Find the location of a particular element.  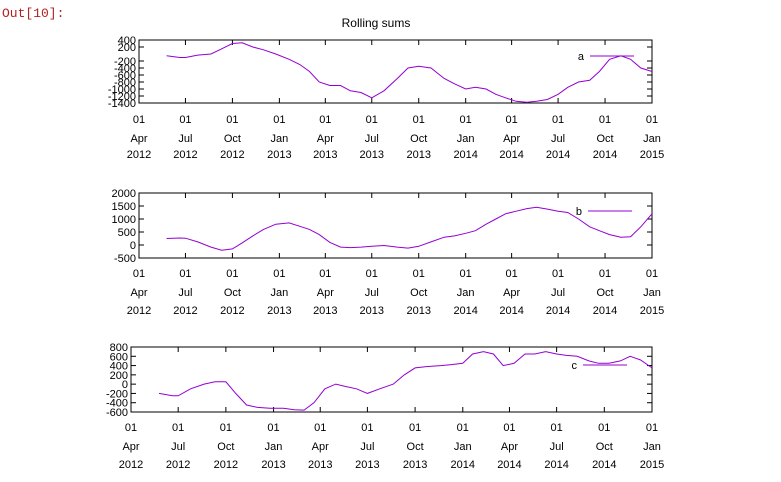

y-tick-label: -1200 is located at coordinates (122, 97).